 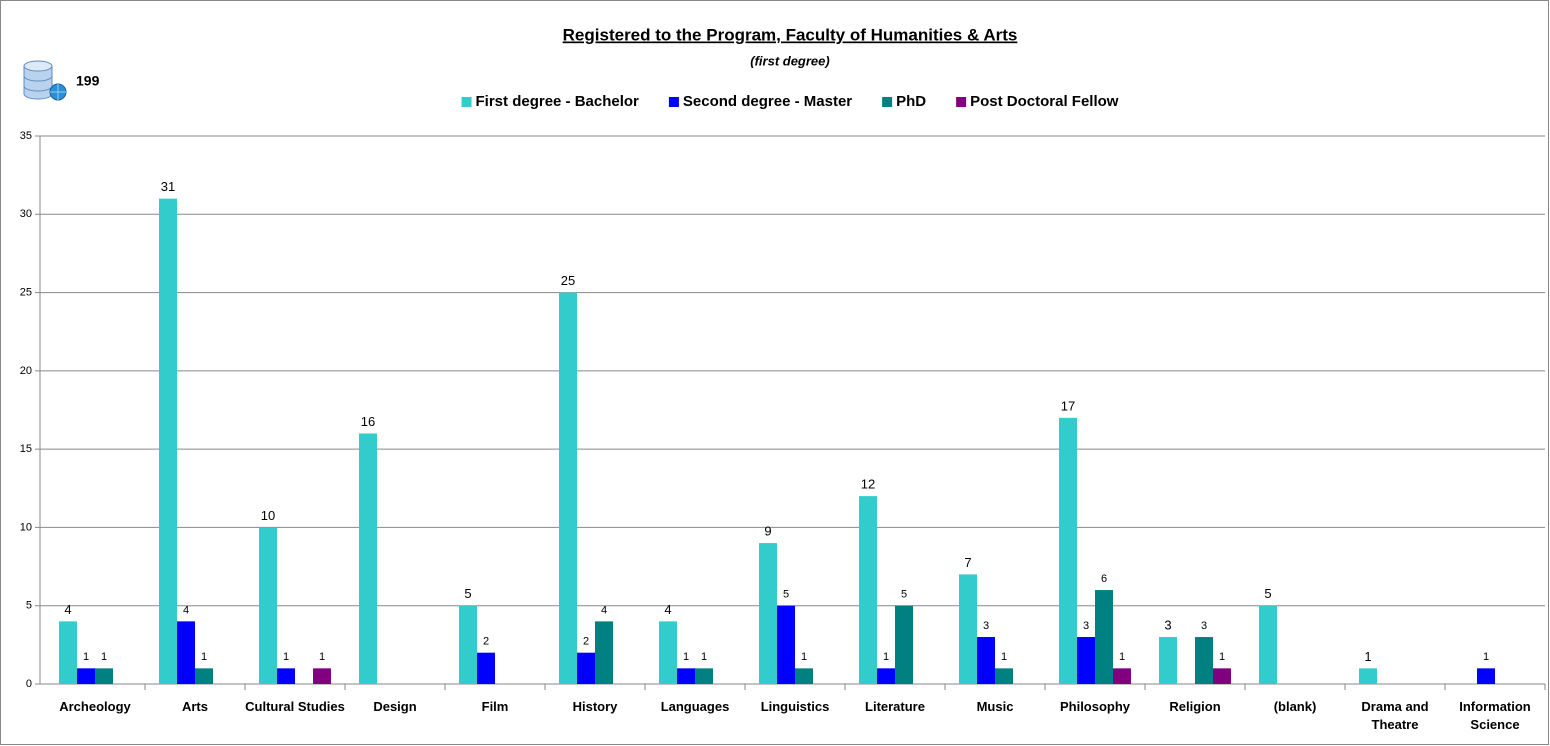 I want to click on data-label: 12, so click(x=868, y=484).